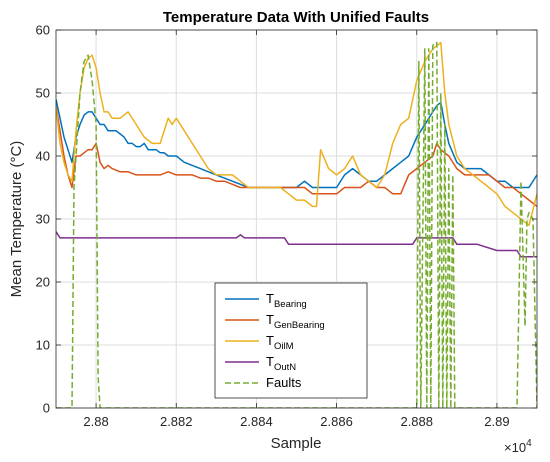 This screenshot has height=462, width=550. I want to click on legend-label-subscript: OutN, so click(285, 367).